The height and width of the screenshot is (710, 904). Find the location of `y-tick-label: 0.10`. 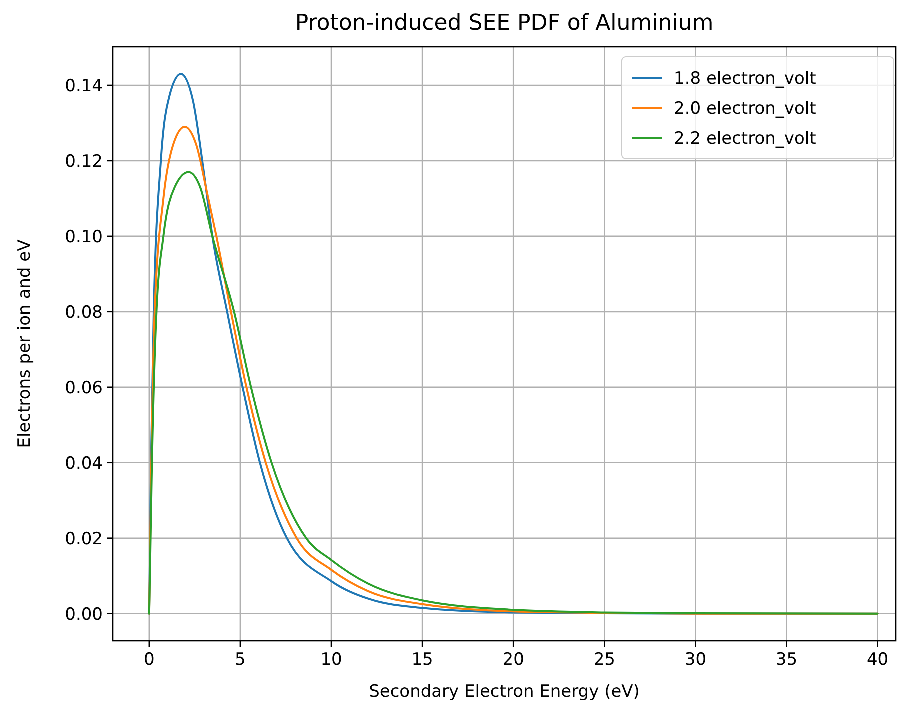

y-tick-label: 0.10 is located at coordinates (84, 237).